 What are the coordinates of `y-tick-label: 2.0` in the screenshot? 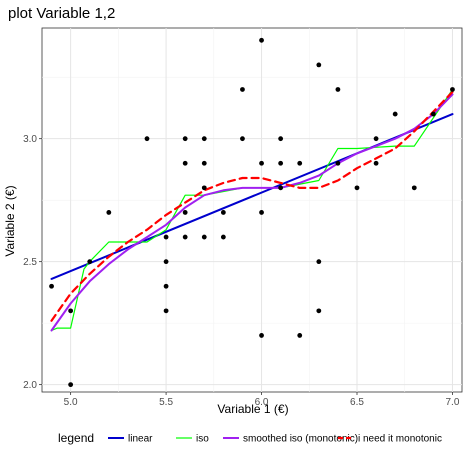 It's located at (30, 385).